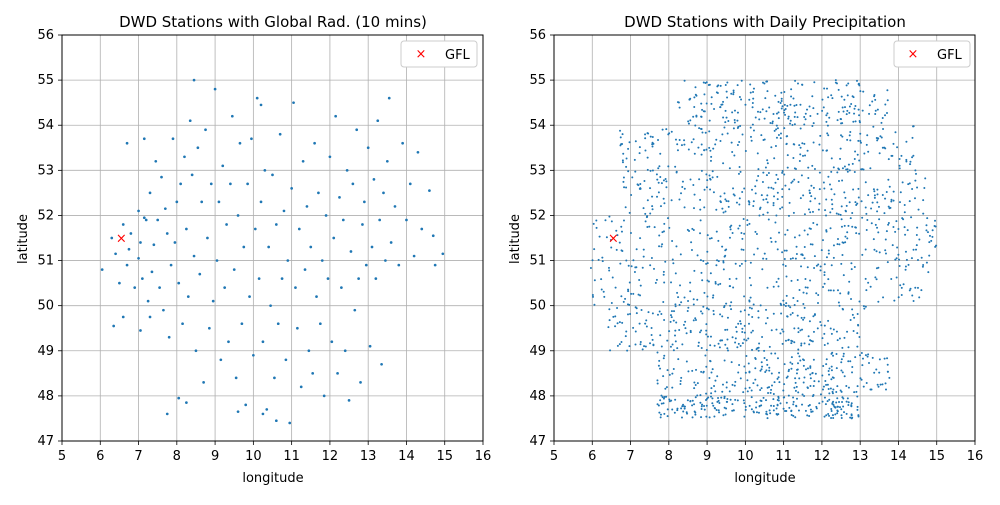  Describe the element at coordinates (783, 456) in the screenshot. I see `right-x-tick-label-11: 11` at that location.